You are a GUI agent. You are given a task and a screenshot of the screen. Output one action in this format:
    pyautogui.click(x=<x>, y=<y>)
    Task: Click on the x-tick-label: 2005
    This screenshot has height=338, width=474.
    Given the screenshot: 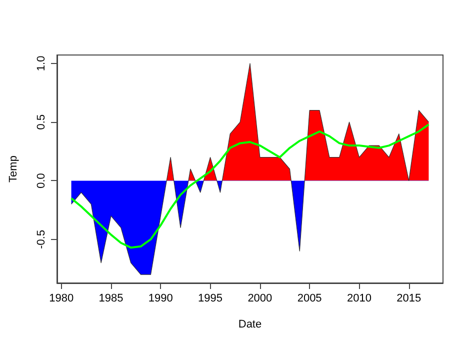 What is the action you would take?
    pyautogui.click(x=309, y=298)
    